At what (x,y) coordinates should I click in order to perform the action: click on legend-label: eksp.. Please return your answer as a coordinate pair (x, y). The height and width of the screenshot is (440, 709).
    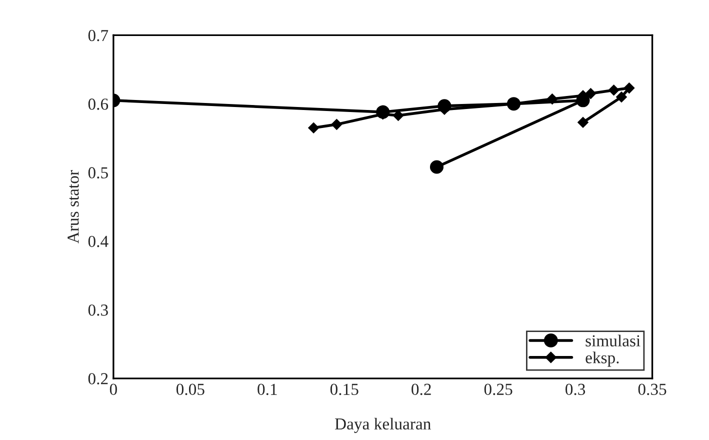
    Looking at the image, I should click on (602, 359).